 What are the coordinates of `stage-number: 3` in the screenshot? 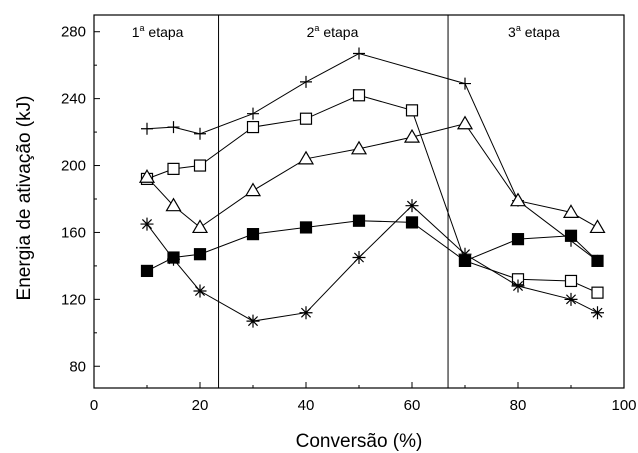 It's located at (512, 32).